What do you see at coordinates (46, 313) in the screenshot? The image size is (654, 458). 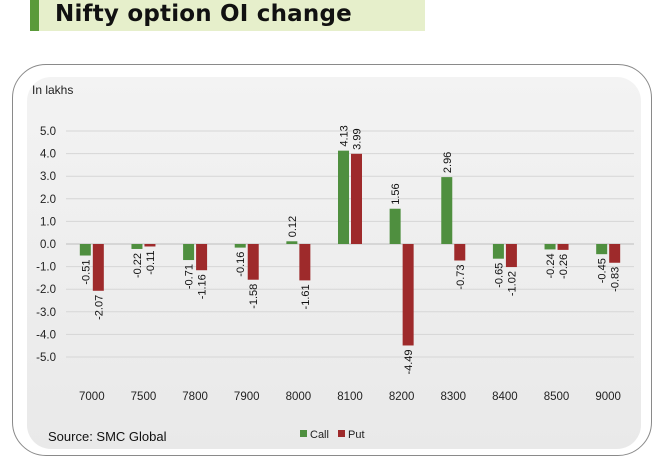 I see `y-tick-label: -3.0` at bounding box center [46, 313].